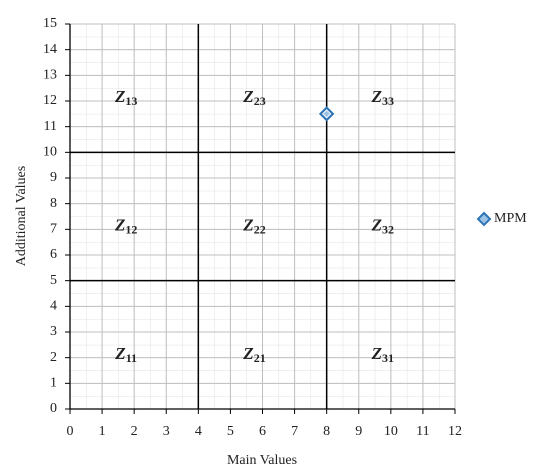 The height and width of the screenshot is (475, 550). I want to click on y-tick-label: 2, so click(53, 357).